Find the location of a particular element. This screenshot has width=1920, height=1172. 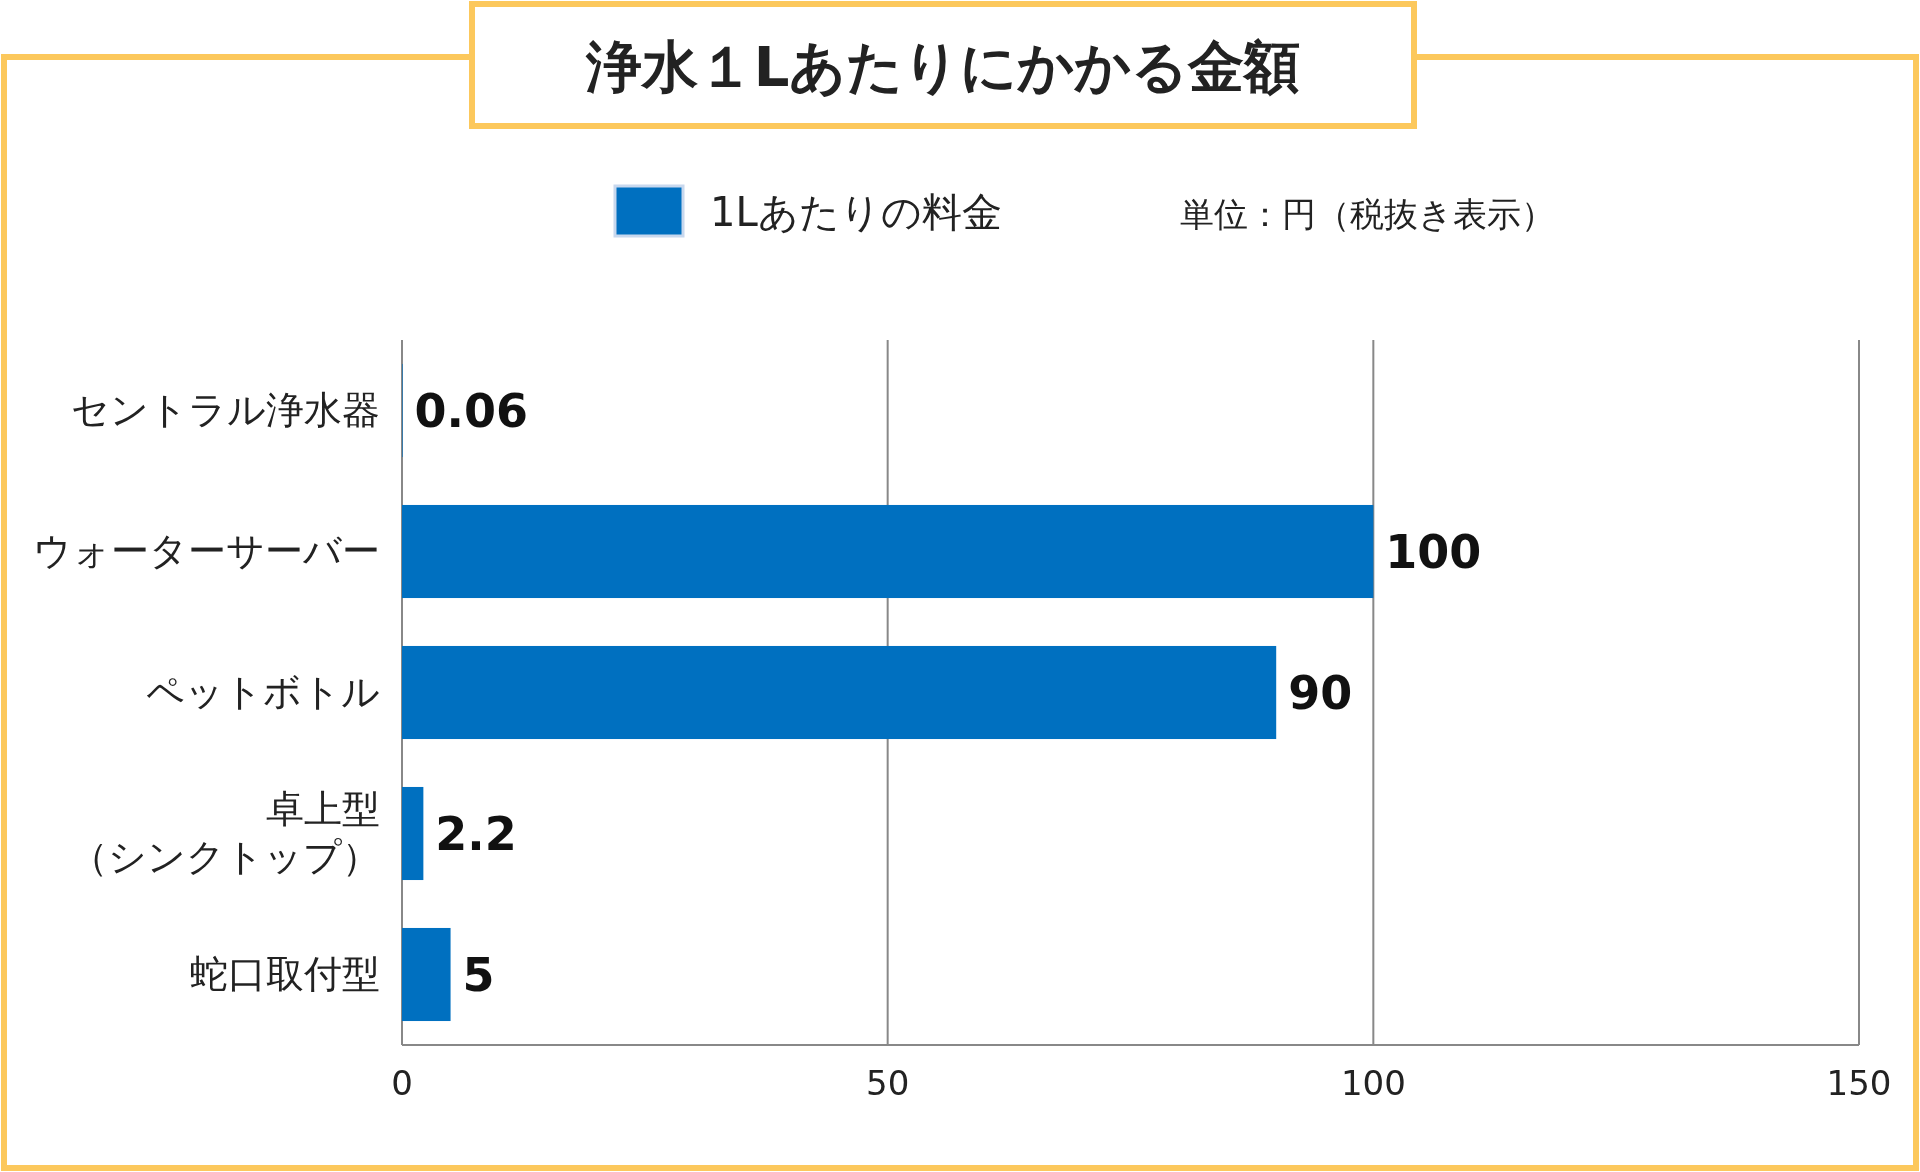

chart-title: 浄水１Lあたりにかかる金額 is located at coordinates (942, 66).